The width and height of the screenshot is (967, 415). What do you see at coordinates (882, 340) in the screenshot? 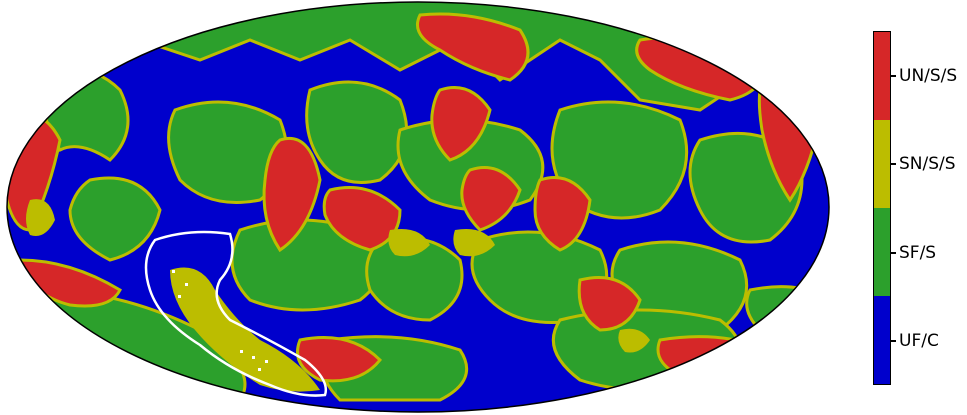
I see `colorbar-segment-uf-c` at bounding box center [882, 340].